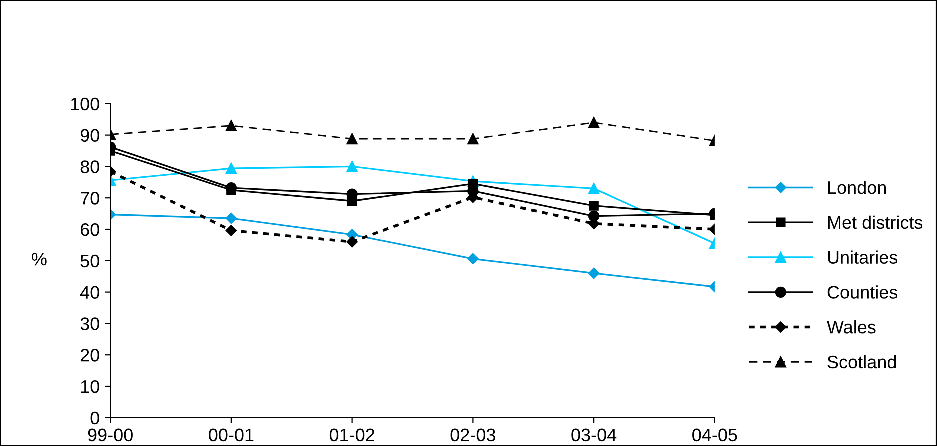 Image resolution: width=937 pixels, height=446 pixels. What do you see at coordinates (715, 435) in the screenshot?
I see `x-tick-label: 04-05` at bounding box center [715, 435].